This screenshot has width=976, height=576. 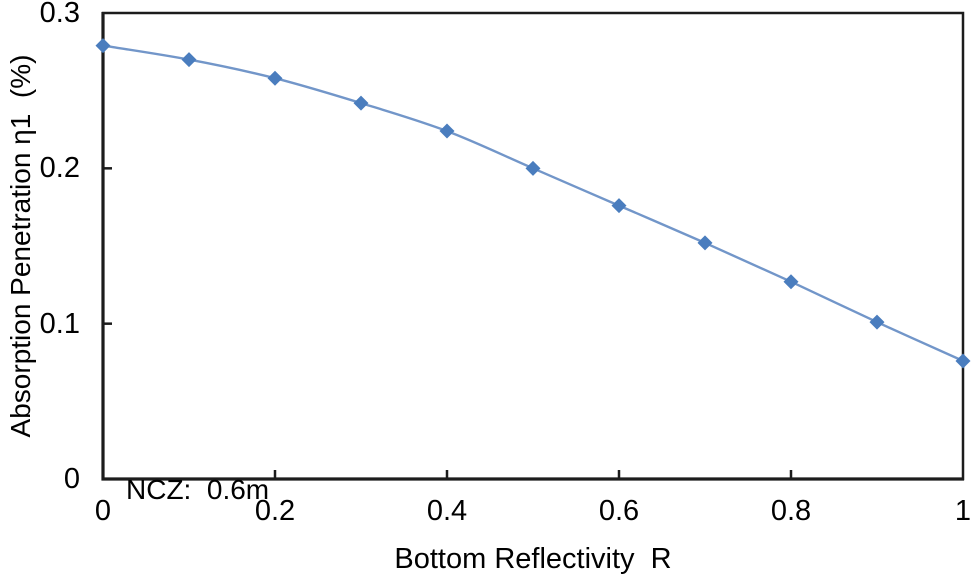 I want to click on y-axis-title: Absorption Penetration η1 (%), so click(x=20, y=246).